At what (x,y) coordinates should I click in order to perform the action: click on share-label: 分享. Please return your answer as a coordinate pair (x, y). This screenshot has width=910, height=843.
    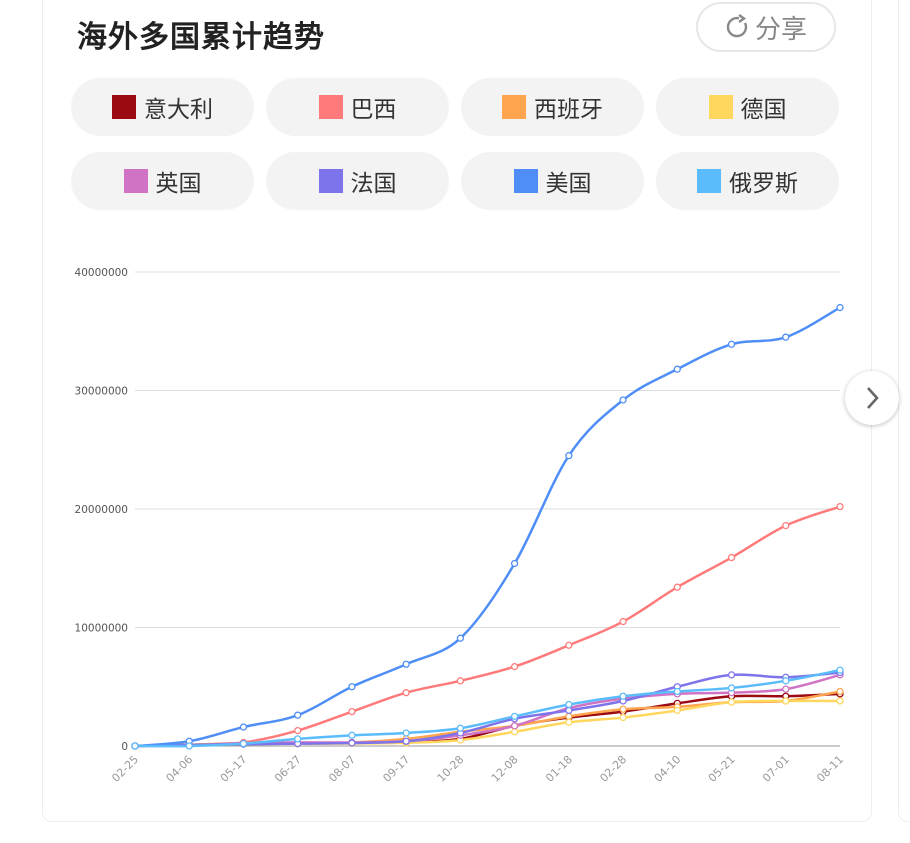
    Looking at the image, I should click on (780, 29).